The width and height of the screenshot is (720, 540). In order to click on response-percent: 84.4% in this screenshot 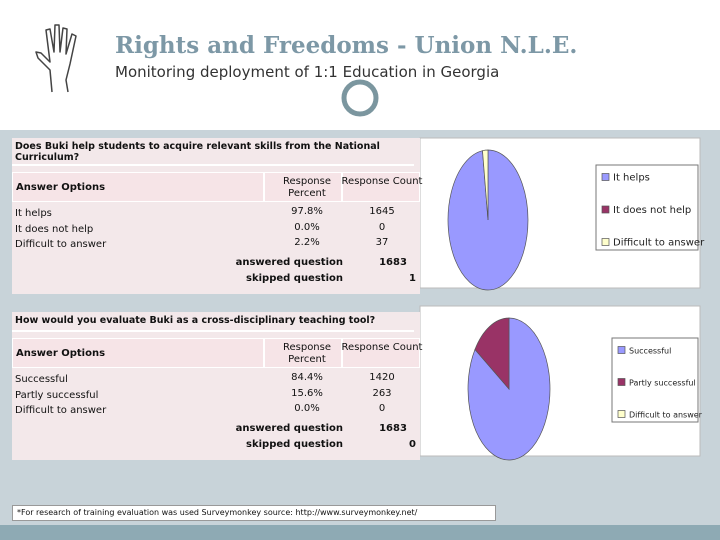, I will do `click(307, 377)`.